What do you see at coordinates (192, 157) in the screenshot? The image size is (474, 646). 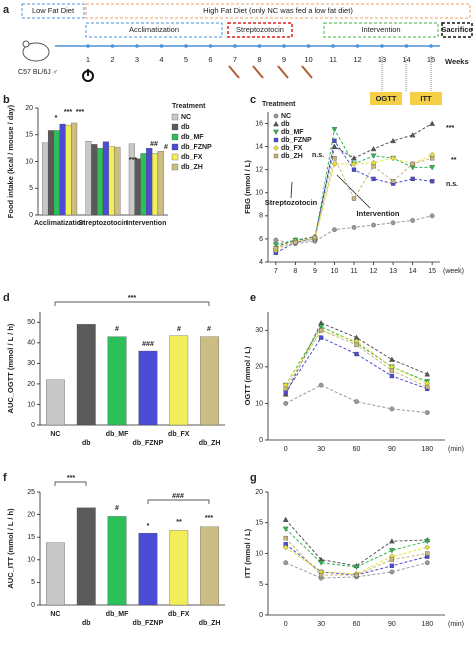 I see `legend-label: db_FX` at bounding box center [192, 157].